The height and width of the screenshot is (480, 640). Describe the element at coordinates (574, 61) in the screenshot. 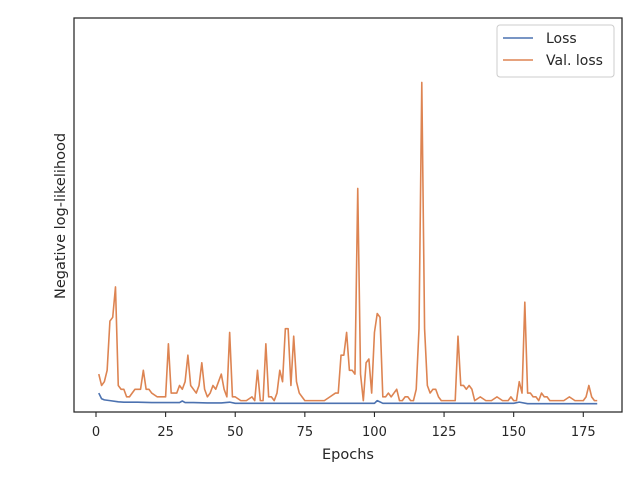

I see `legend-label-val-loss: Val. loss` at that location.